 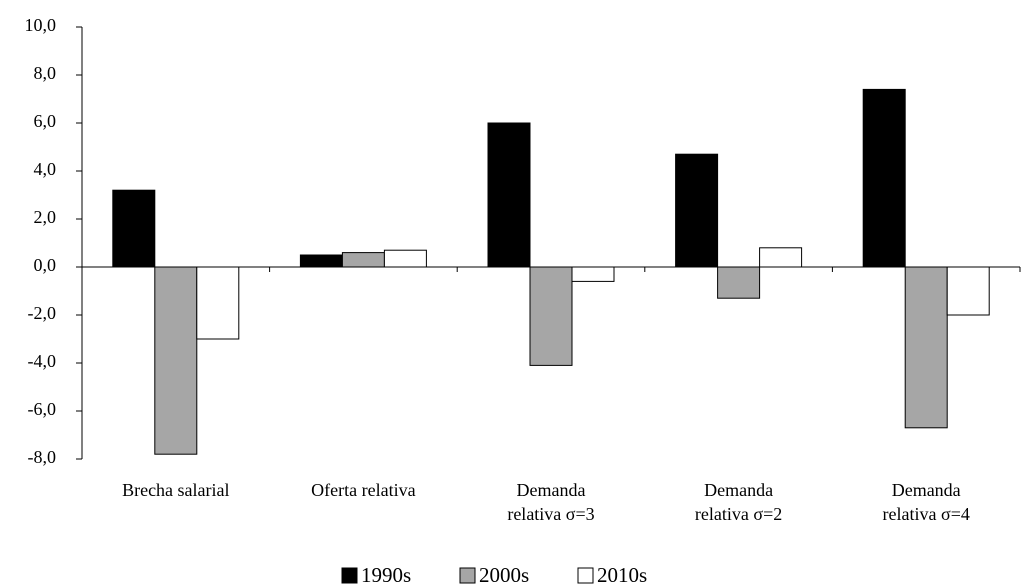 What do you see at coordinates (42, 313) in the screenshot?
I see `y-tick-label: -2,0` at bounding box center [42, 313].